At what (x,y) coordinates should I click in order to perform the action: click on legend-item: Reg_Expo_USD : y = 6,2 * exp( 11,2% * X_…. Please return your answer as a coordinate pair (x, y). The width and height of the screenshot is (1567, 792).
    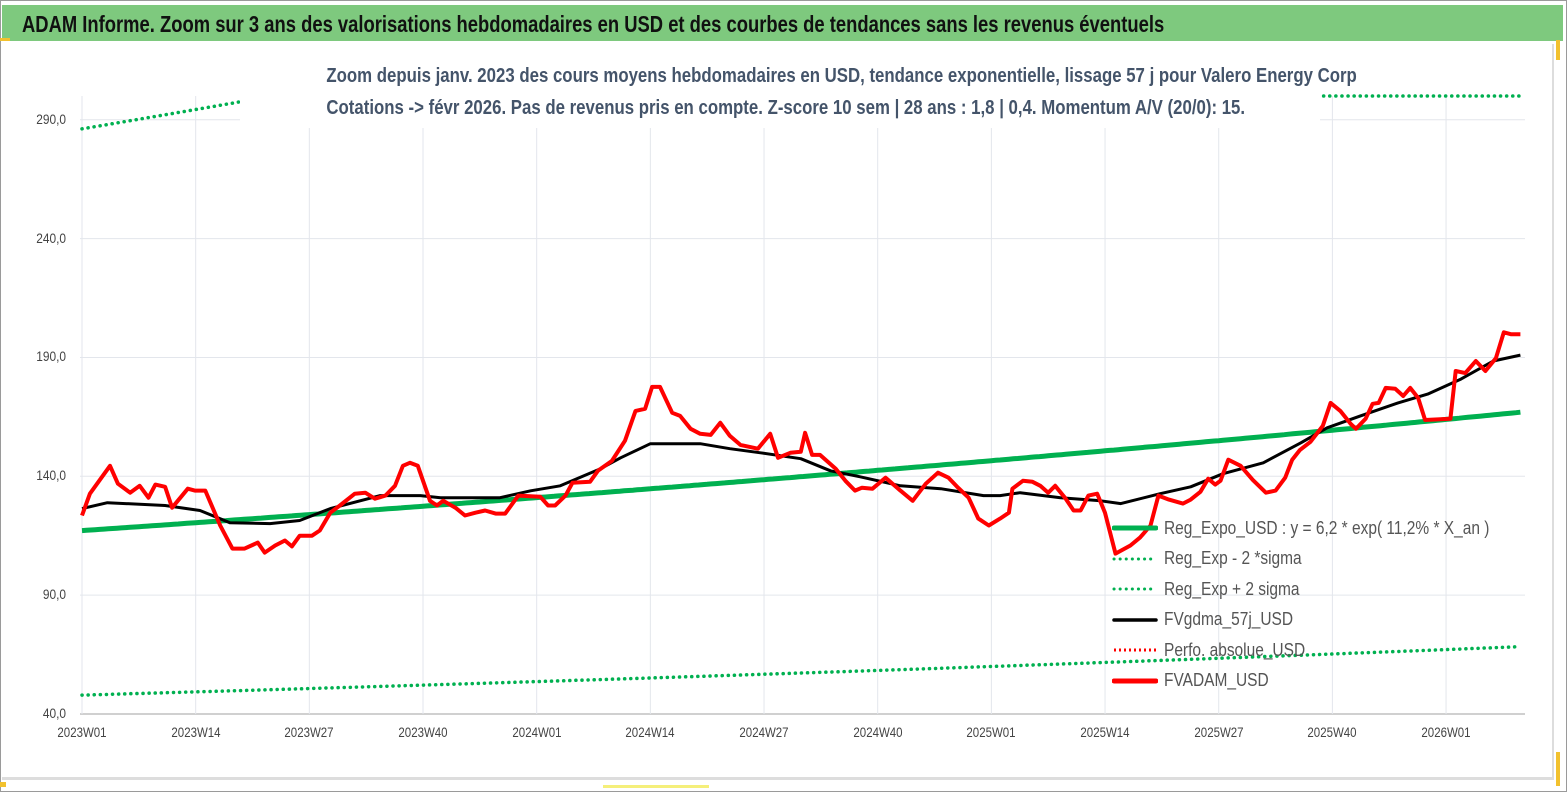
    Looking at the image, I should click on (1327, 528).